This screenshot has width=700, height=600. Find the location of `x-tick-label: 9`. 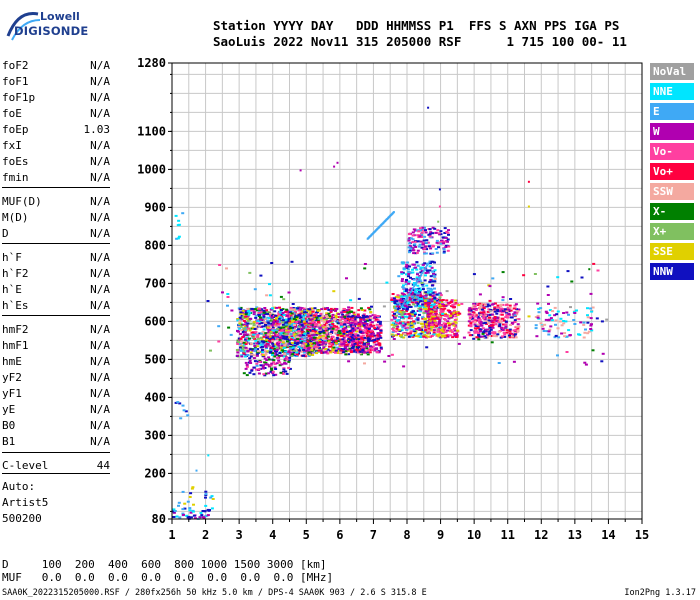

x-tick-label: 9 is located at coordinates (440, 535).